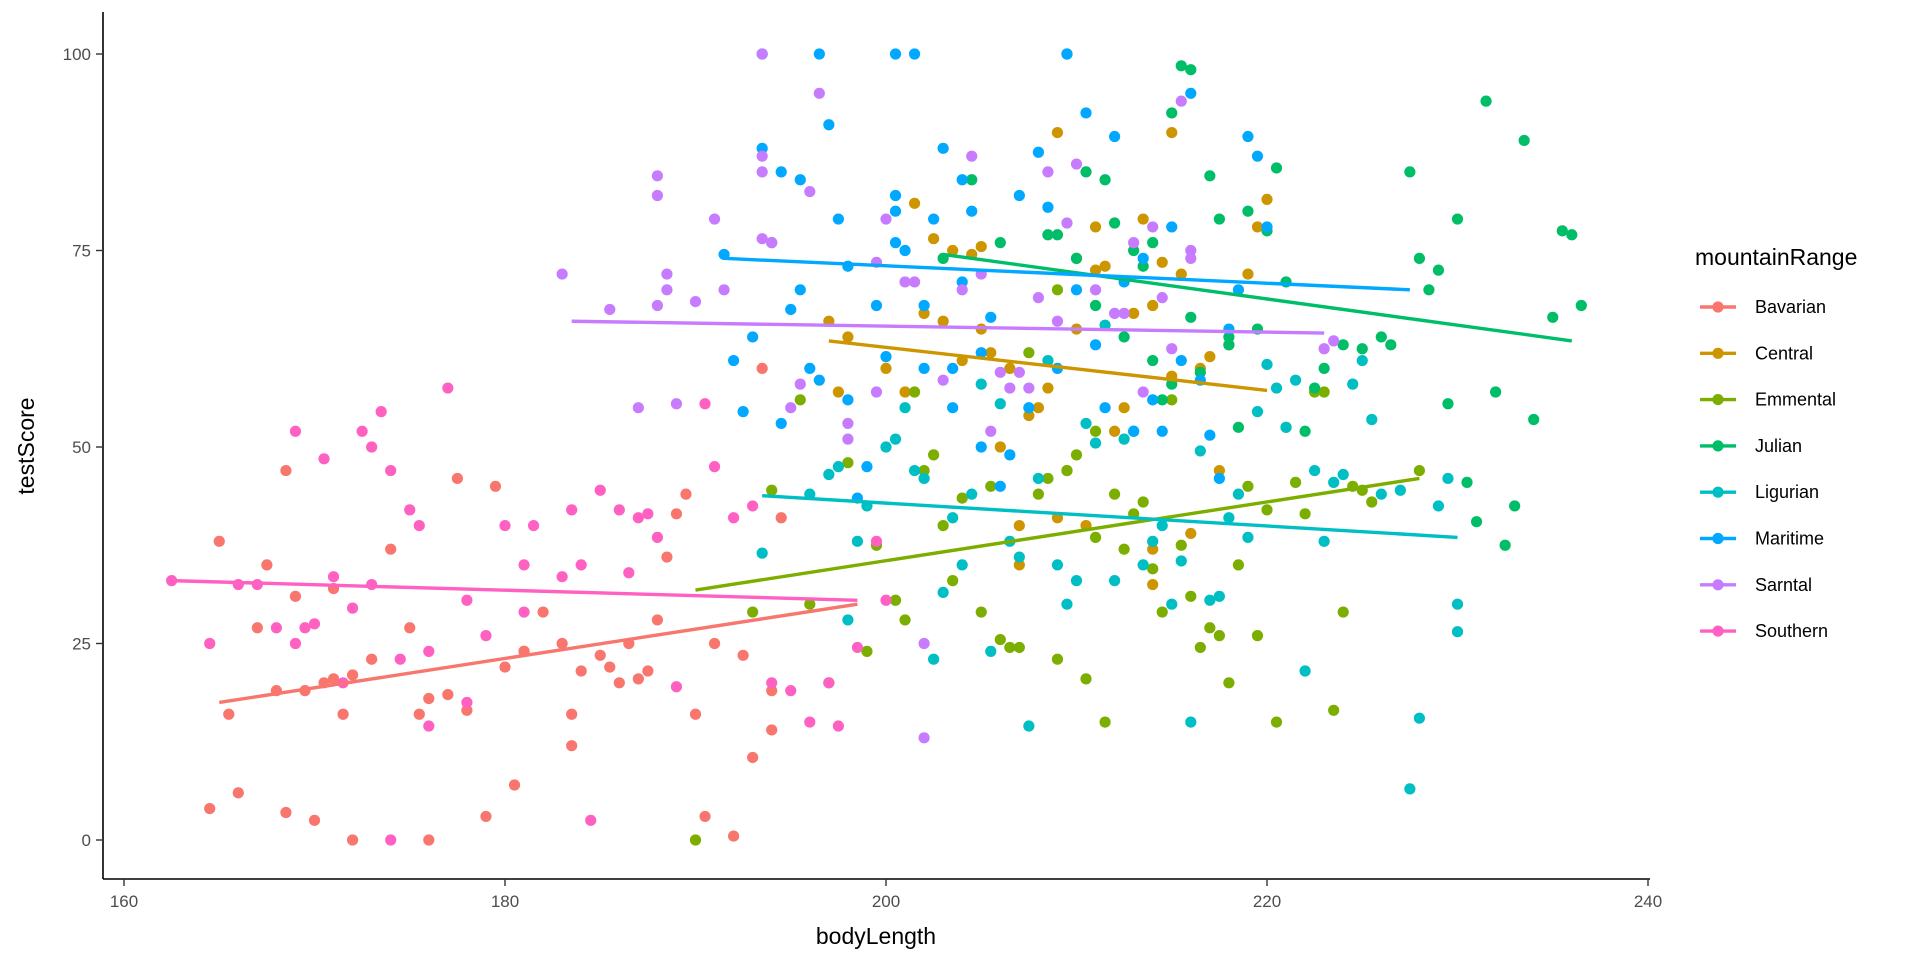  I want to click on y-axis-title: testScore, so click(26, 445).